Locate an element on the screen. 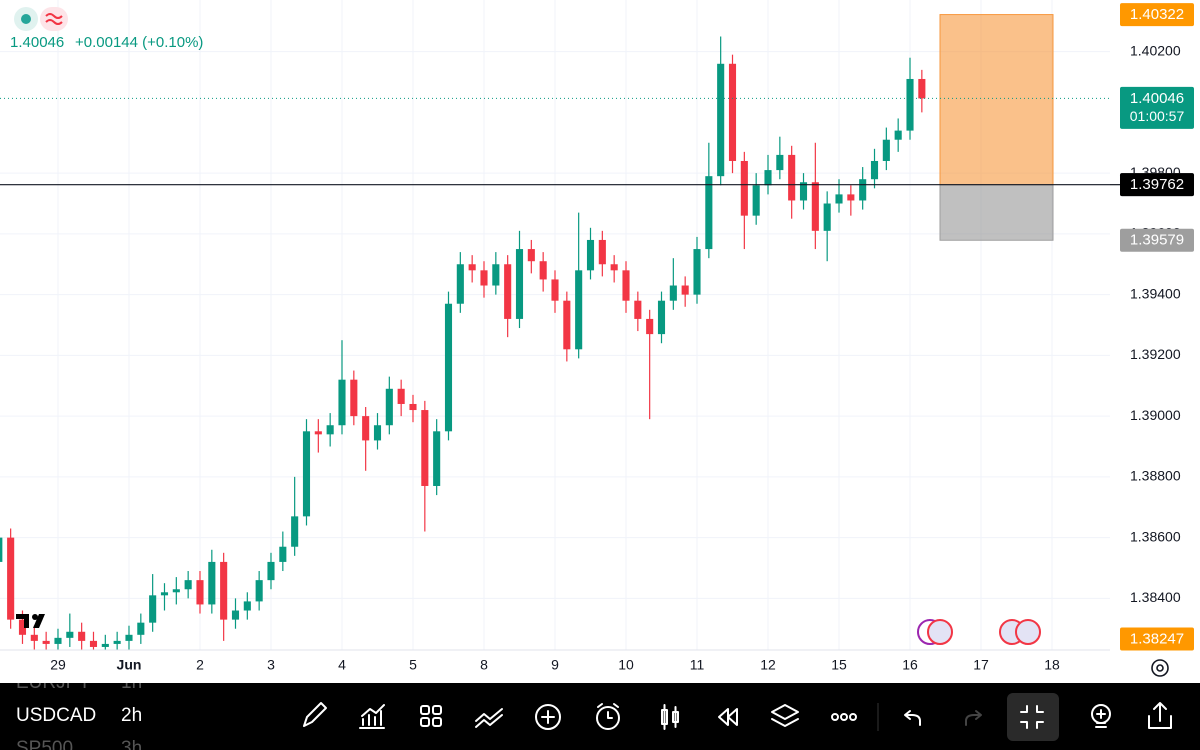  y-tick-label: 1.39200 is located at coordinates (1155, 354).